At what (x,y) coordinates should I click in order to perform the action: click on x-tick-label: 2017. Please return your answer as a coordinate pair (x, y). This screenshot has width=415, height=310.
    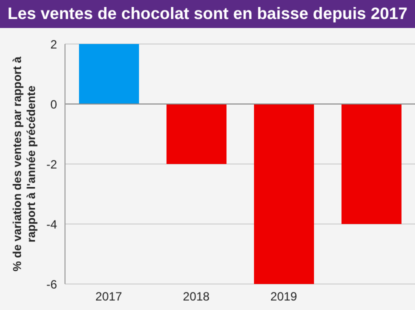
    Looking at the image, I should click on (108, 297).